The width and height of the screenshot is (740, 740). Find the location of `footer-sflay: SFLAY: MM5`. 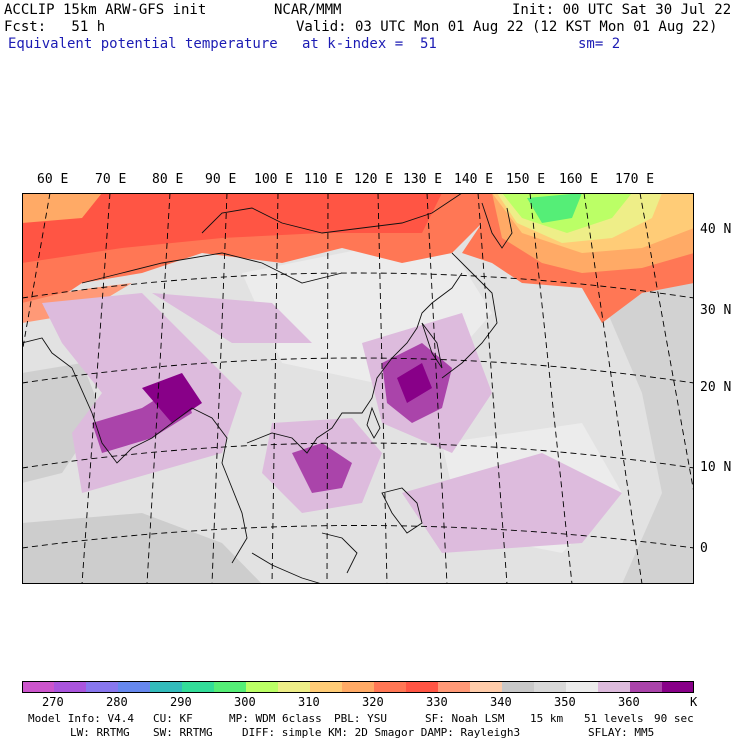

footer-sflay: SFLAY: MM5 is located at coordinates (621, 732).